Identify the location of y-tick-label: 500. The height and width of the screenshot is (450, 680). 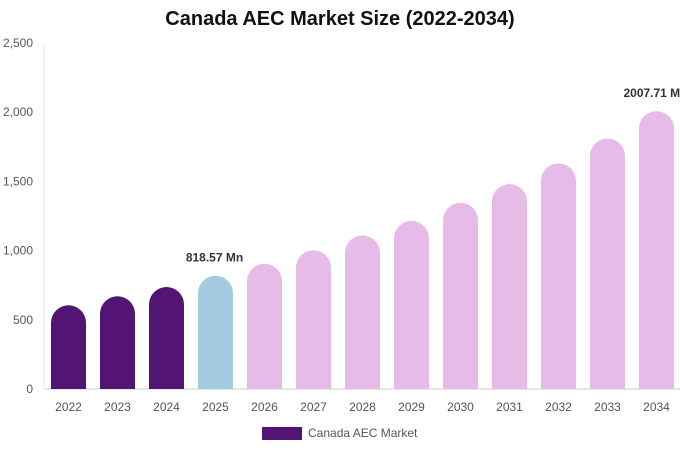
(23, 320).